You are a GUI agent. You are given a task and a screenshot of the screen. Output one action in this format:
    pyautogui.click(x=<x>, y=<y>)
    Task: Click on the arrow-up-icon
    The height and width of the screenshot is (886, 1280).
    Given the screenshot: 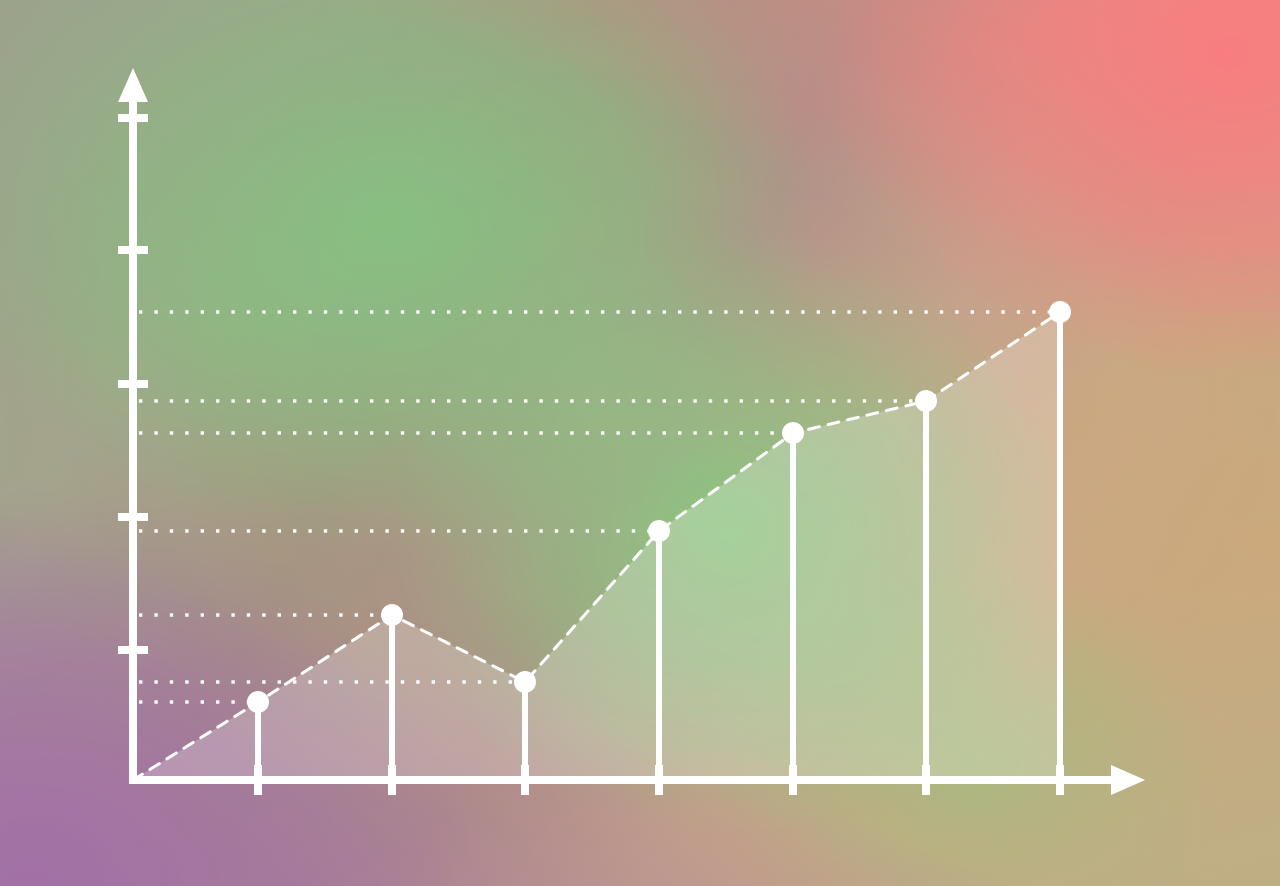 What is the action you would take?
    pyautogui.click(x=133, y=85)
    